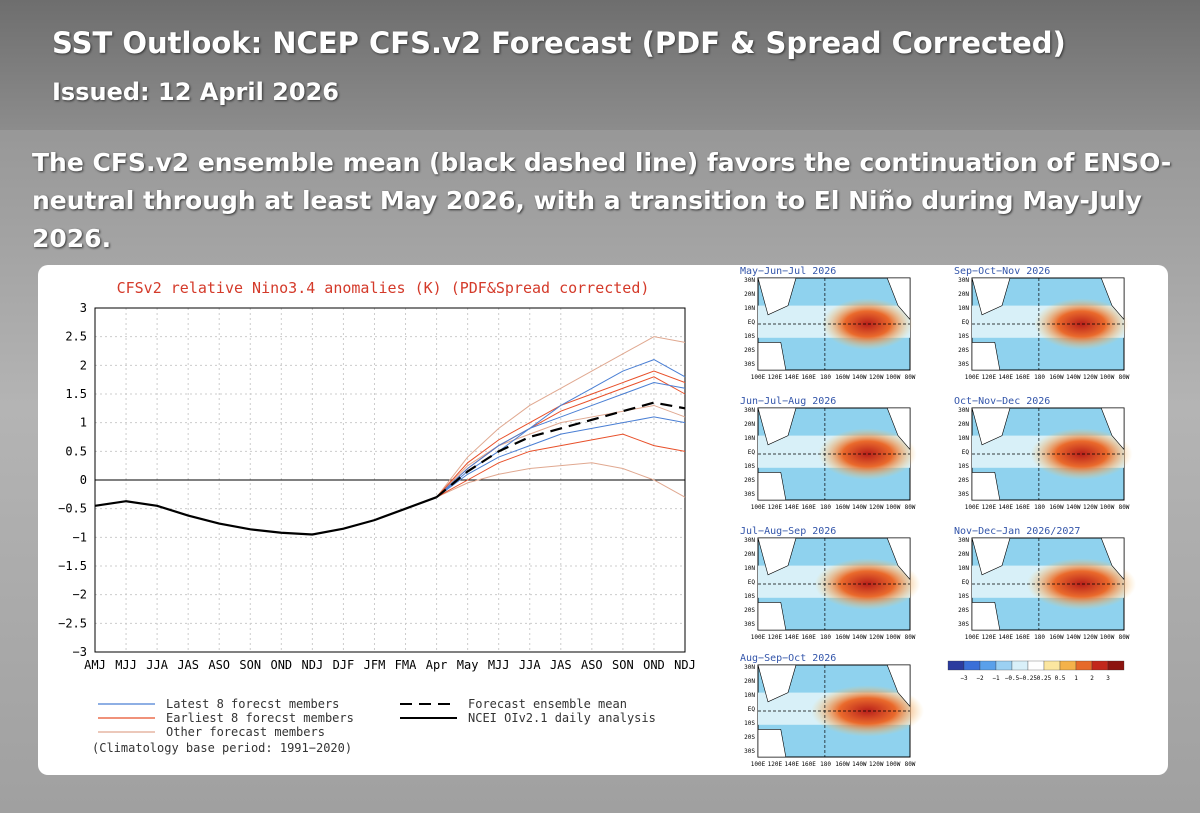 The width and height of the screenshot is (1200, 813). I want to click on x-tick-label: FMA, so click(406, 665).